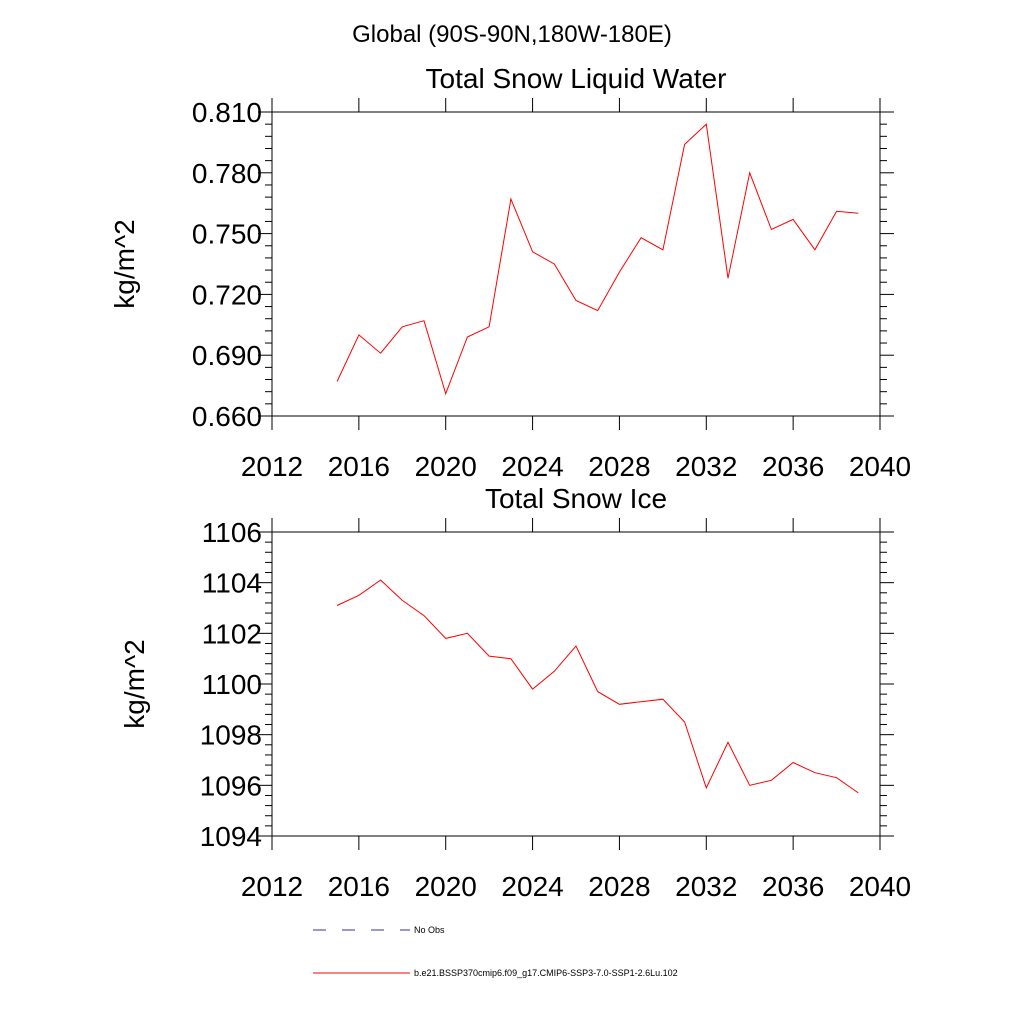 The image size is (1024, 1024). What do you see at coordinates (619, 466) in the screenshot?
I see `plot1-xtick-label: 2028` at bounding box center [619, 466].